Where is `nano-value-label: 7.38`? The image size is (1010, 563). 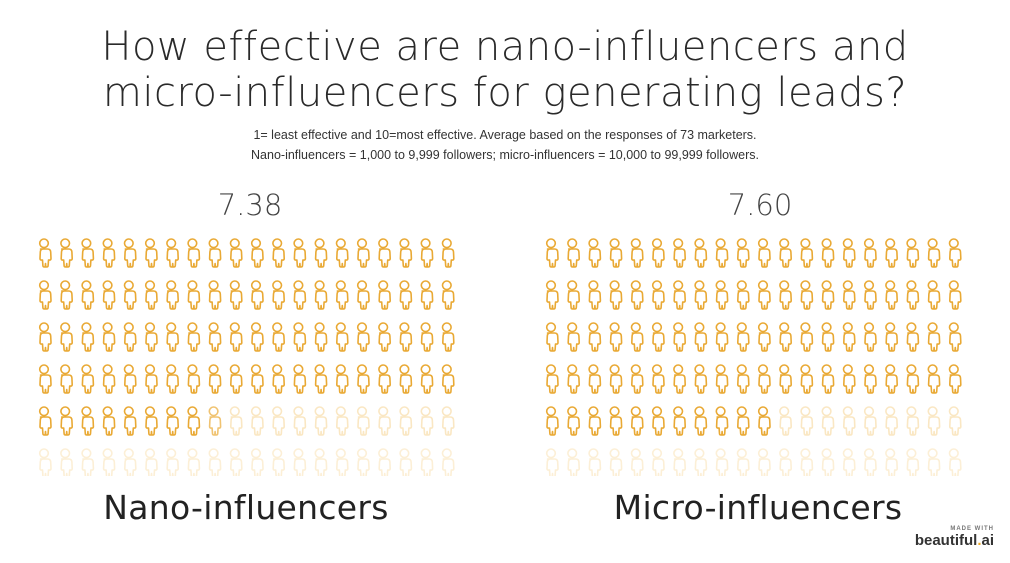
nano-value-label: 7.38 is located at coordinates (250, 205).